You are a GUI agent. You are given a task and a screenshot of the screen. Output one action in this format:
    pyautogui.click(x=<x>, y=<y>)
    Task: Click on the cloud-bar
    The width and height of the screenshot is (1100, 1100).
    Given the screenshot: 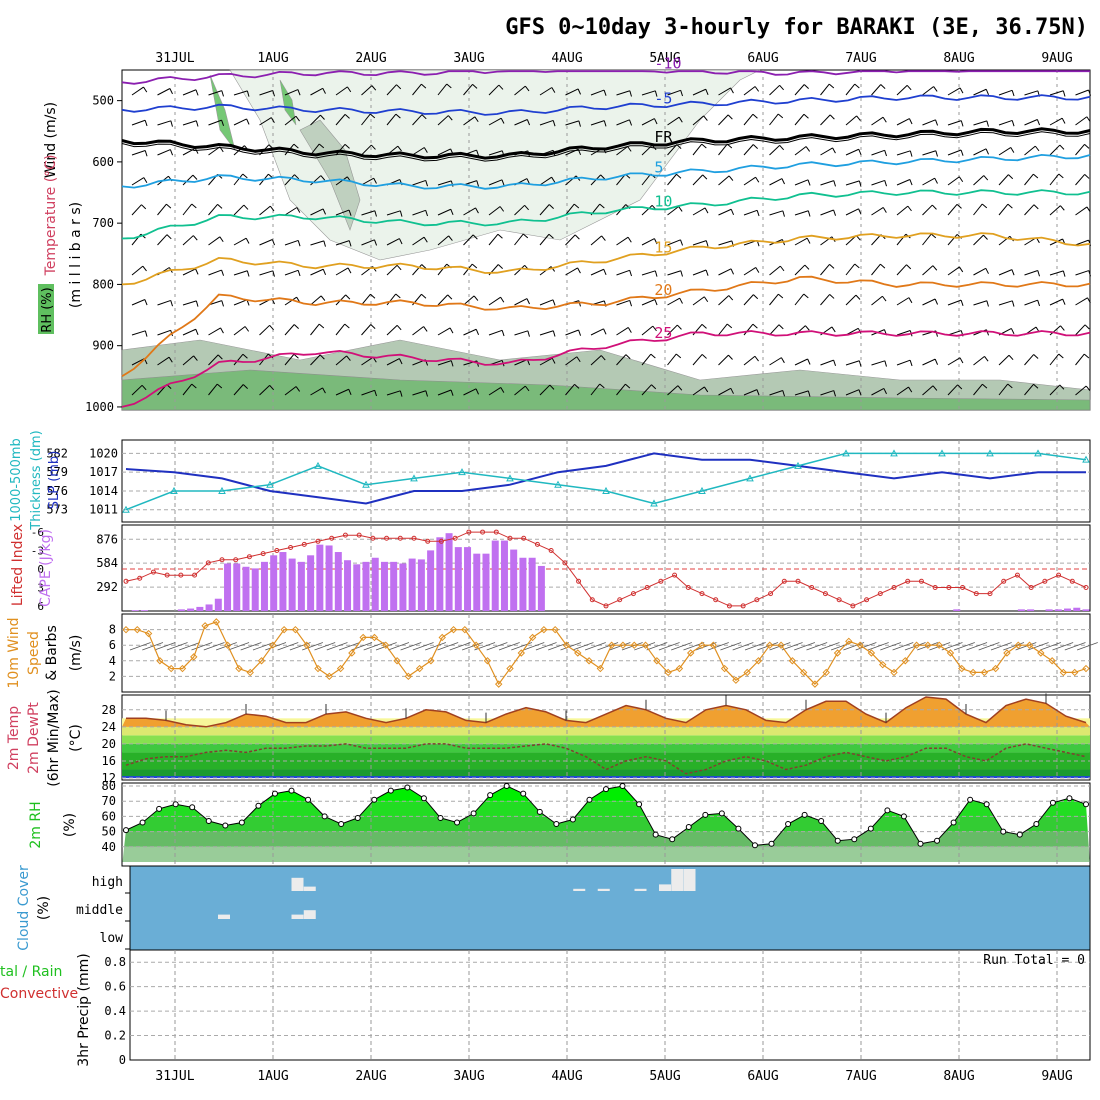 What is the action you would take?
    pyautogui.click(x=677, y=880)
    